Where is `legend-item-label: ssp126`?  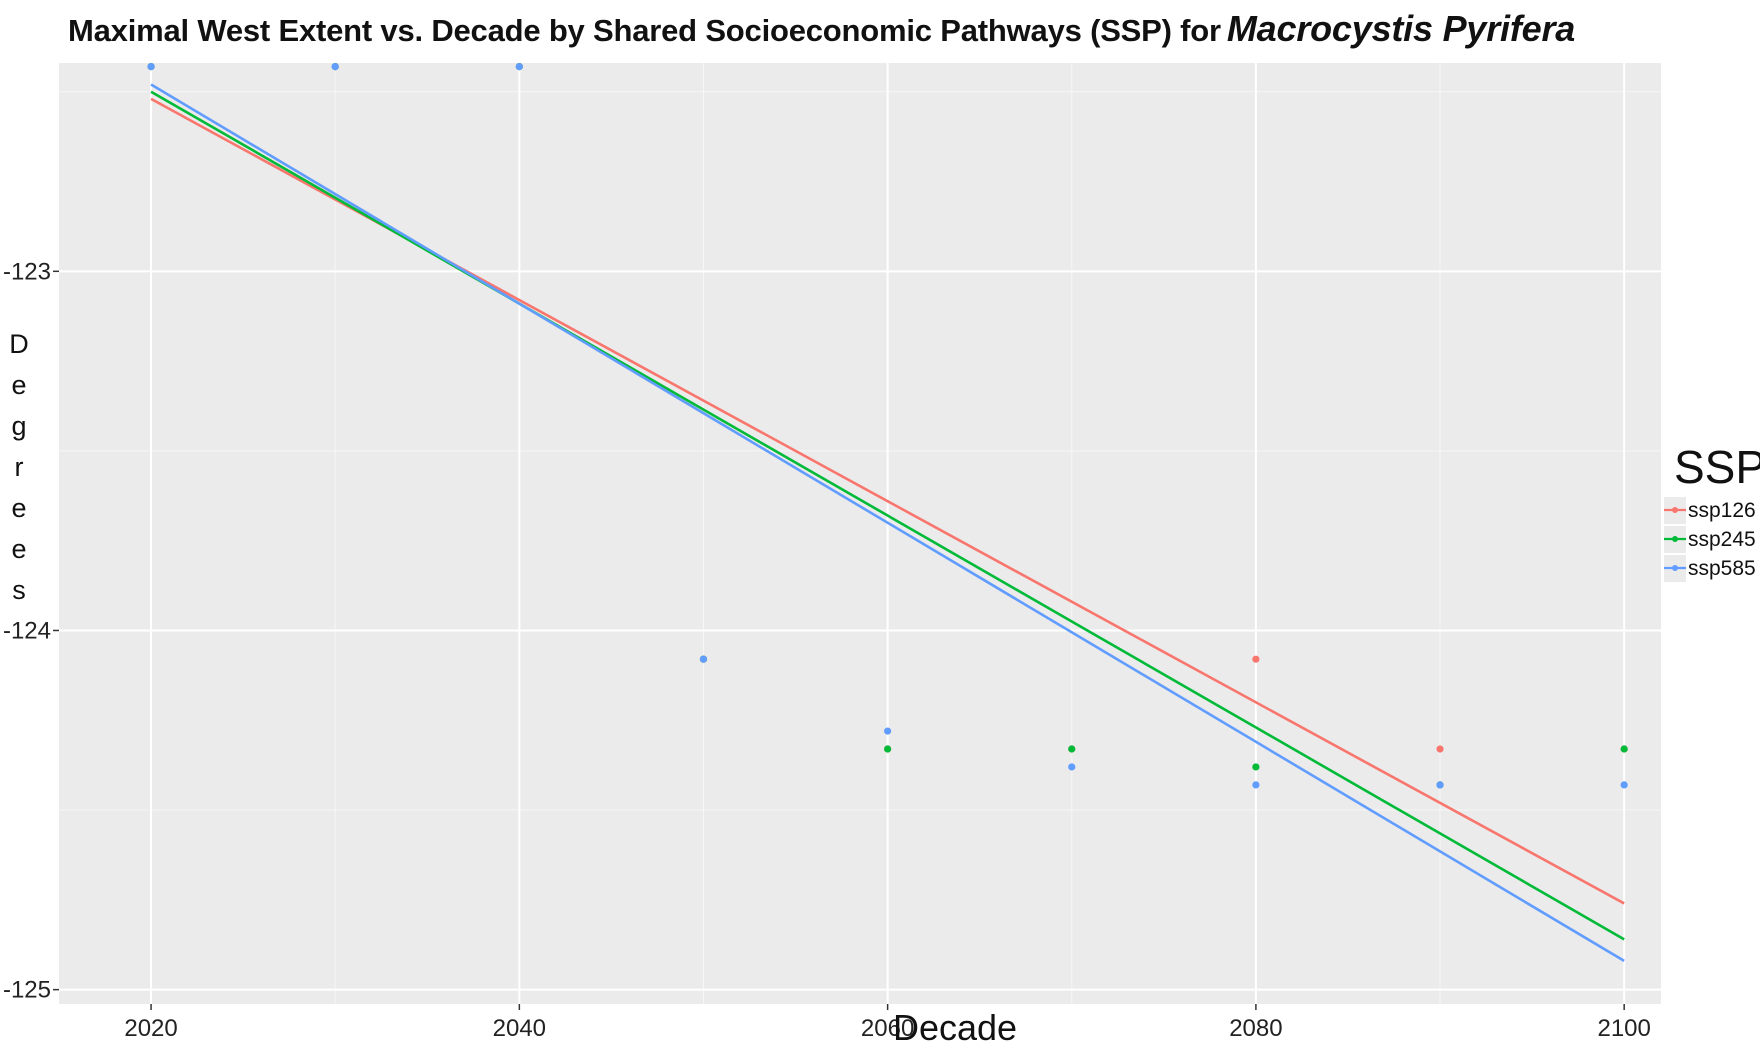 legend-item-label: ssp126 is located at coordinates (1722, 510).